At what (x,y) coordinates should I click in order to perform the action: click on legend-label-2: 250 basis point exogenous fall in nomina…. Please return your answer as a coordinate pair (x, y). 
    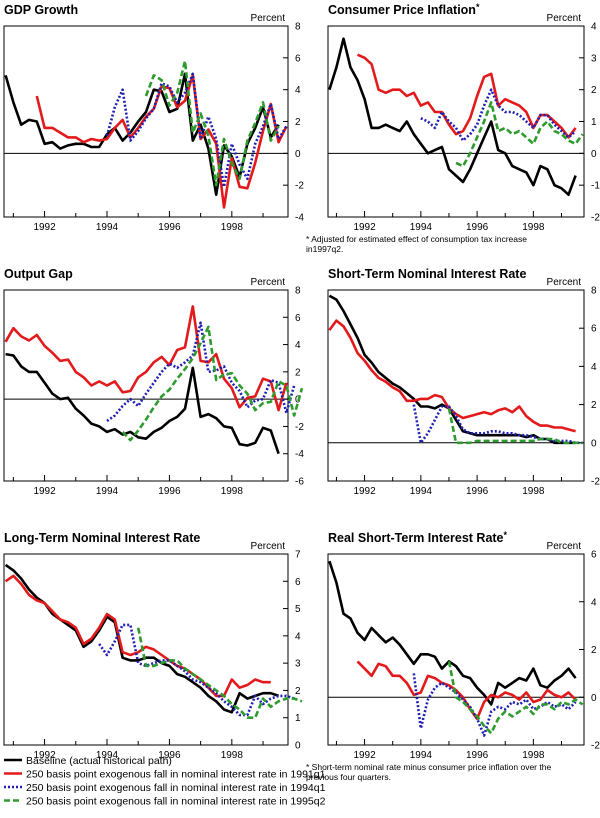
    Looking at the image, I should click on (176, 774).